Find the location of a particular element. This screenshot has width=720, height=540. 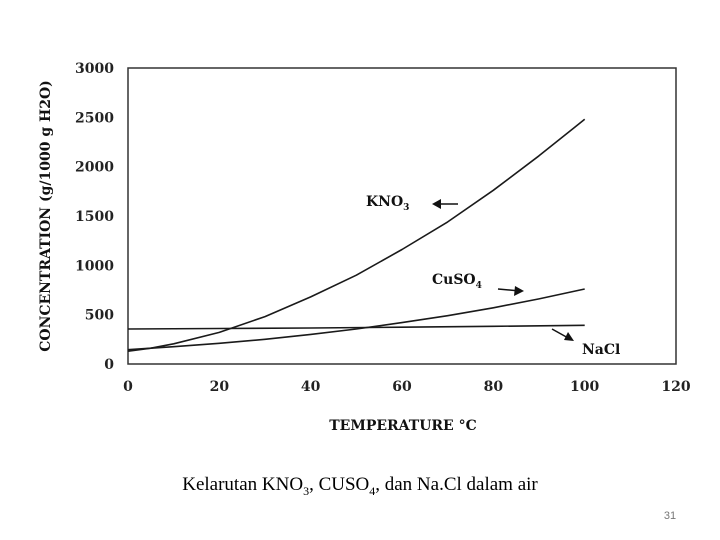

label-kno3: KNO3 is located at coordinates (412, 203).